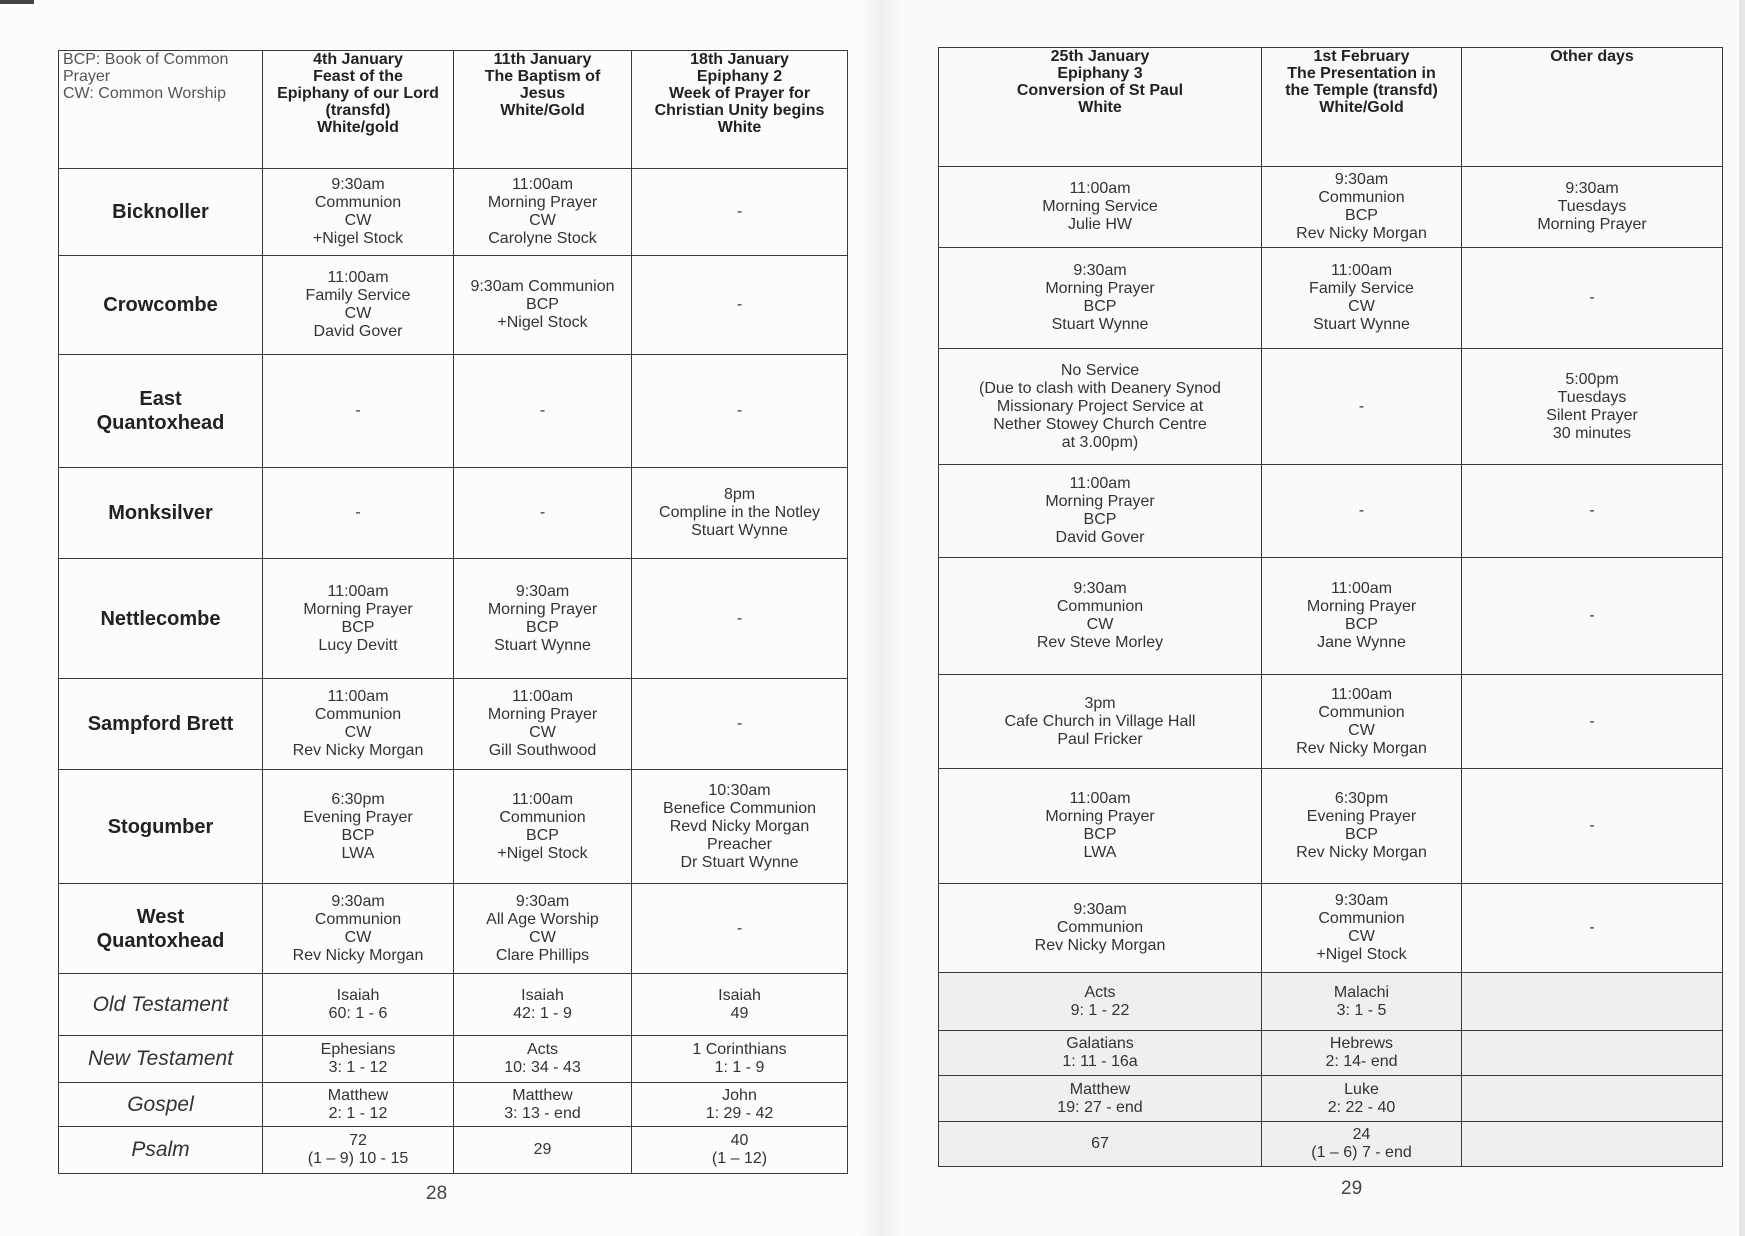  Describe the element at coordinates (739, 1140) in the screenshot. I see `cell-line: 40` at that location.